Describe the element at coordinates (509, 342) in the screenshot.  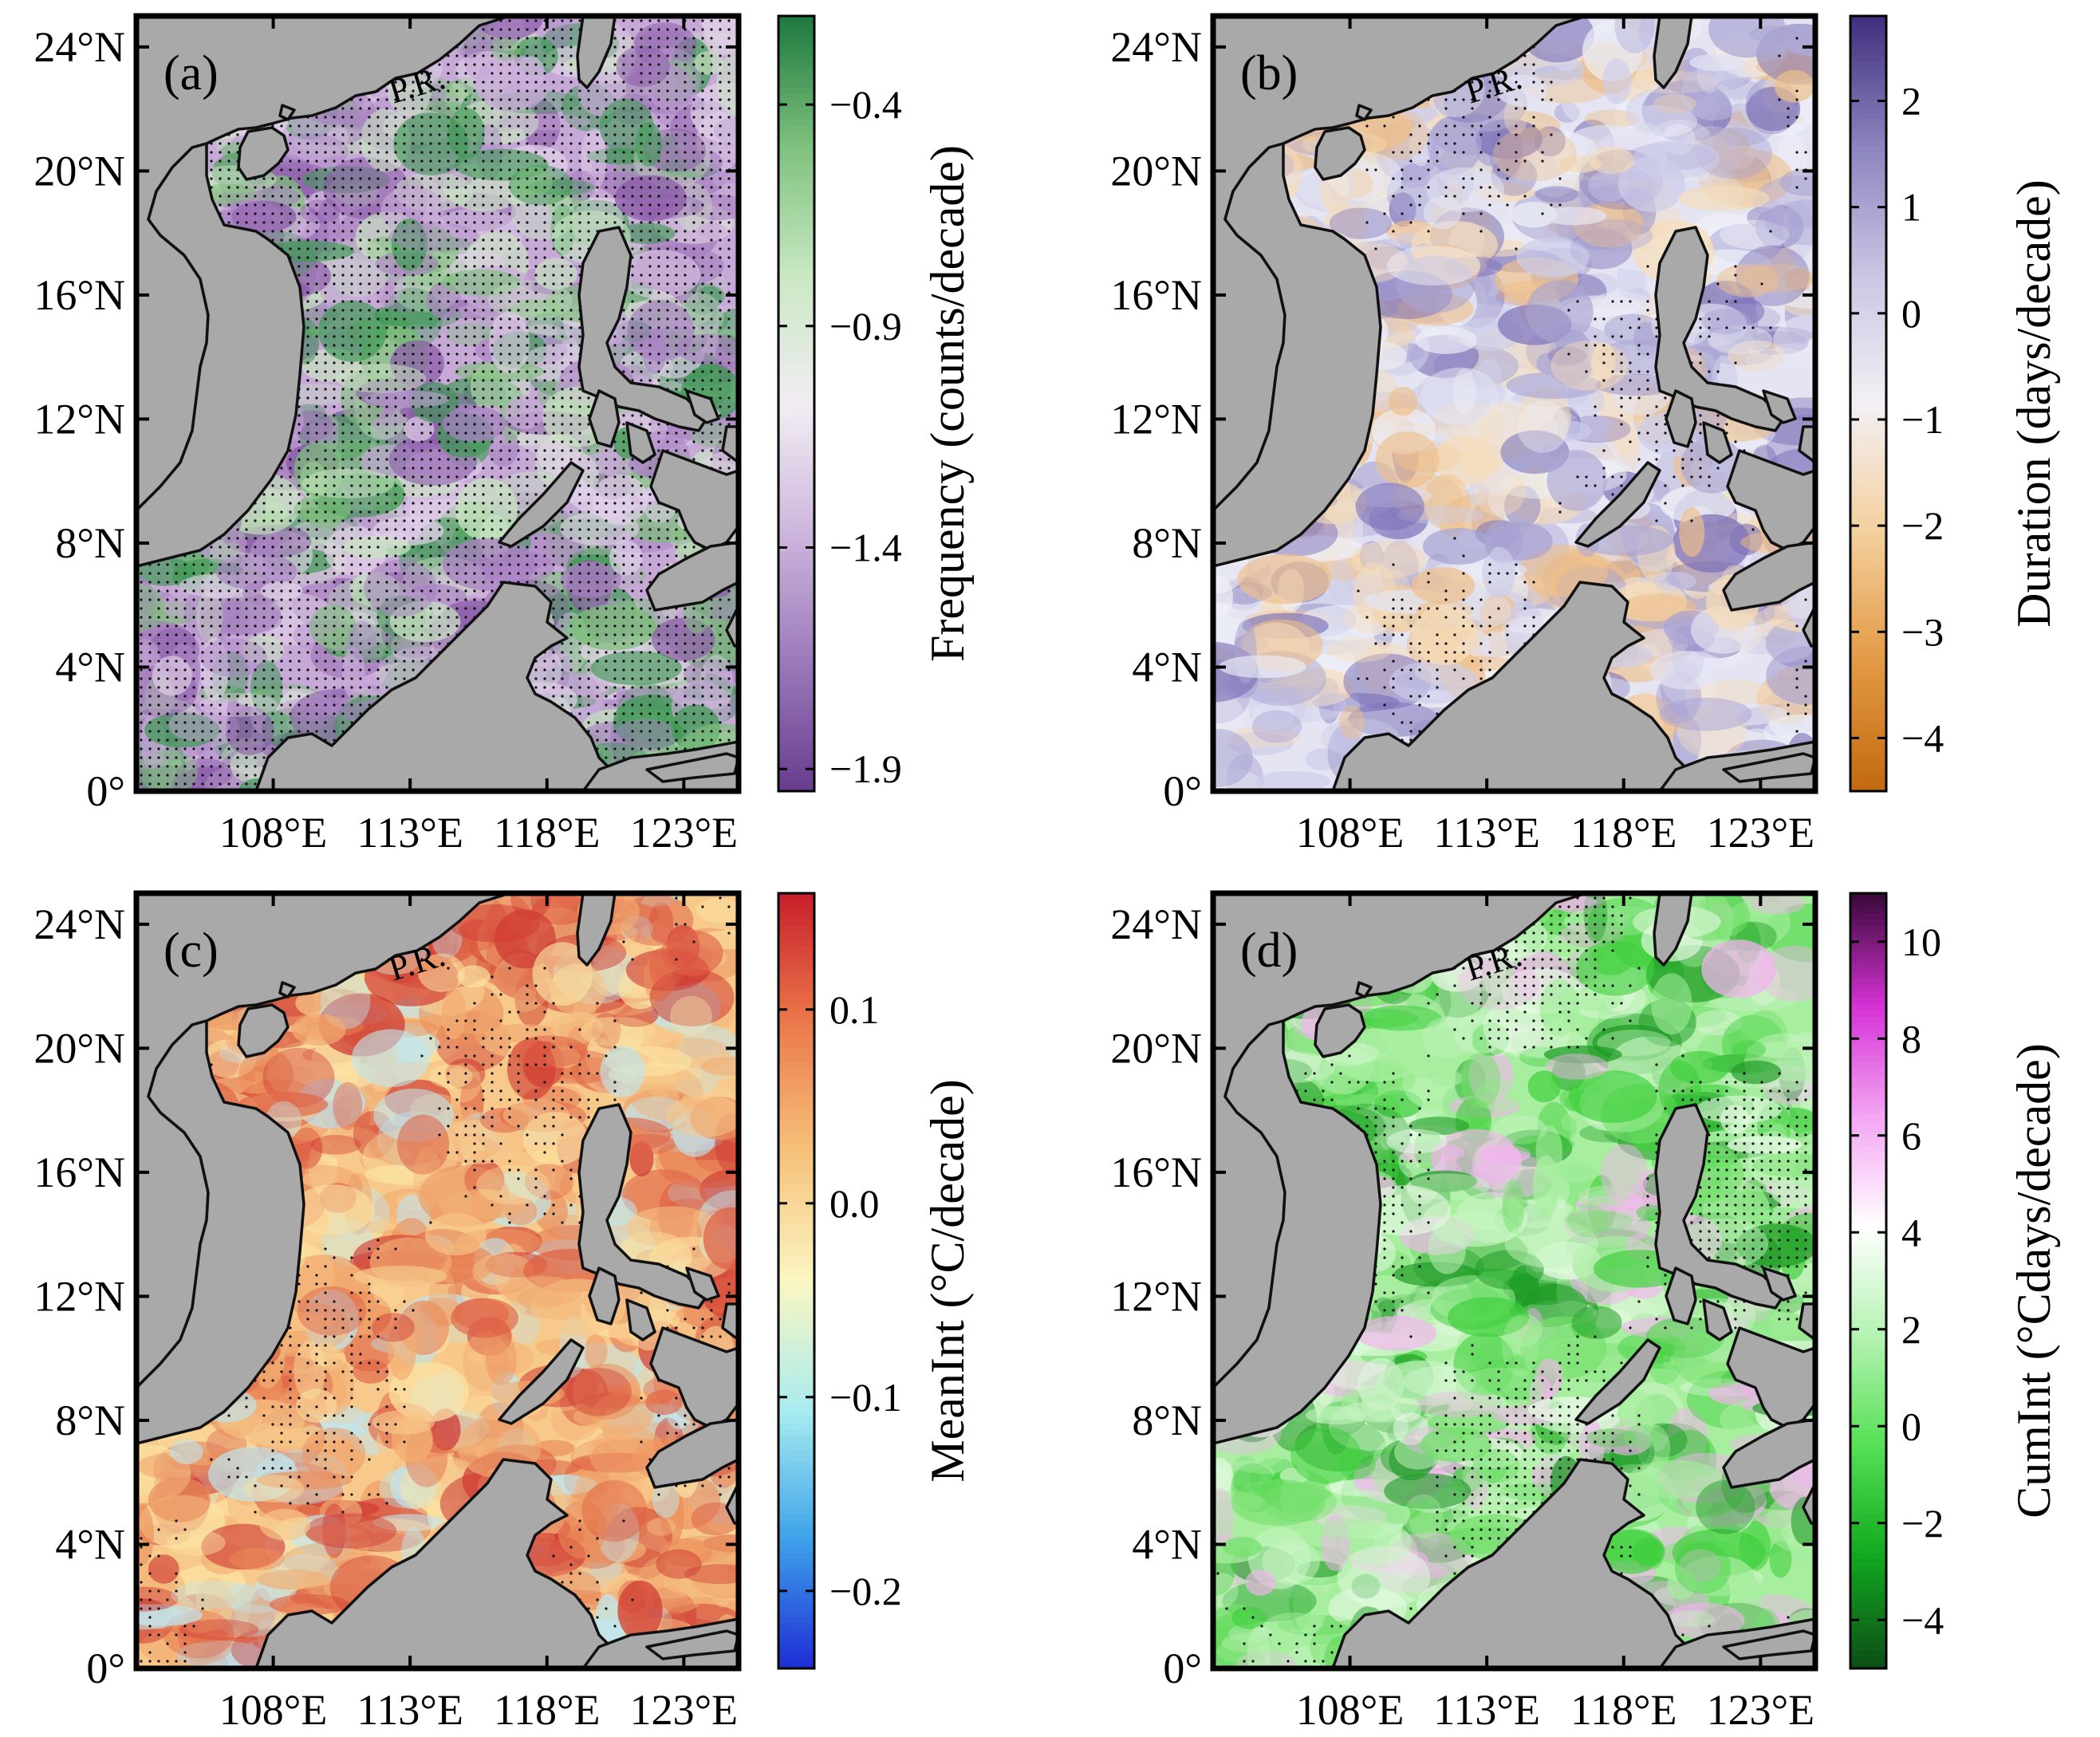
I see `field-cell` at that location.